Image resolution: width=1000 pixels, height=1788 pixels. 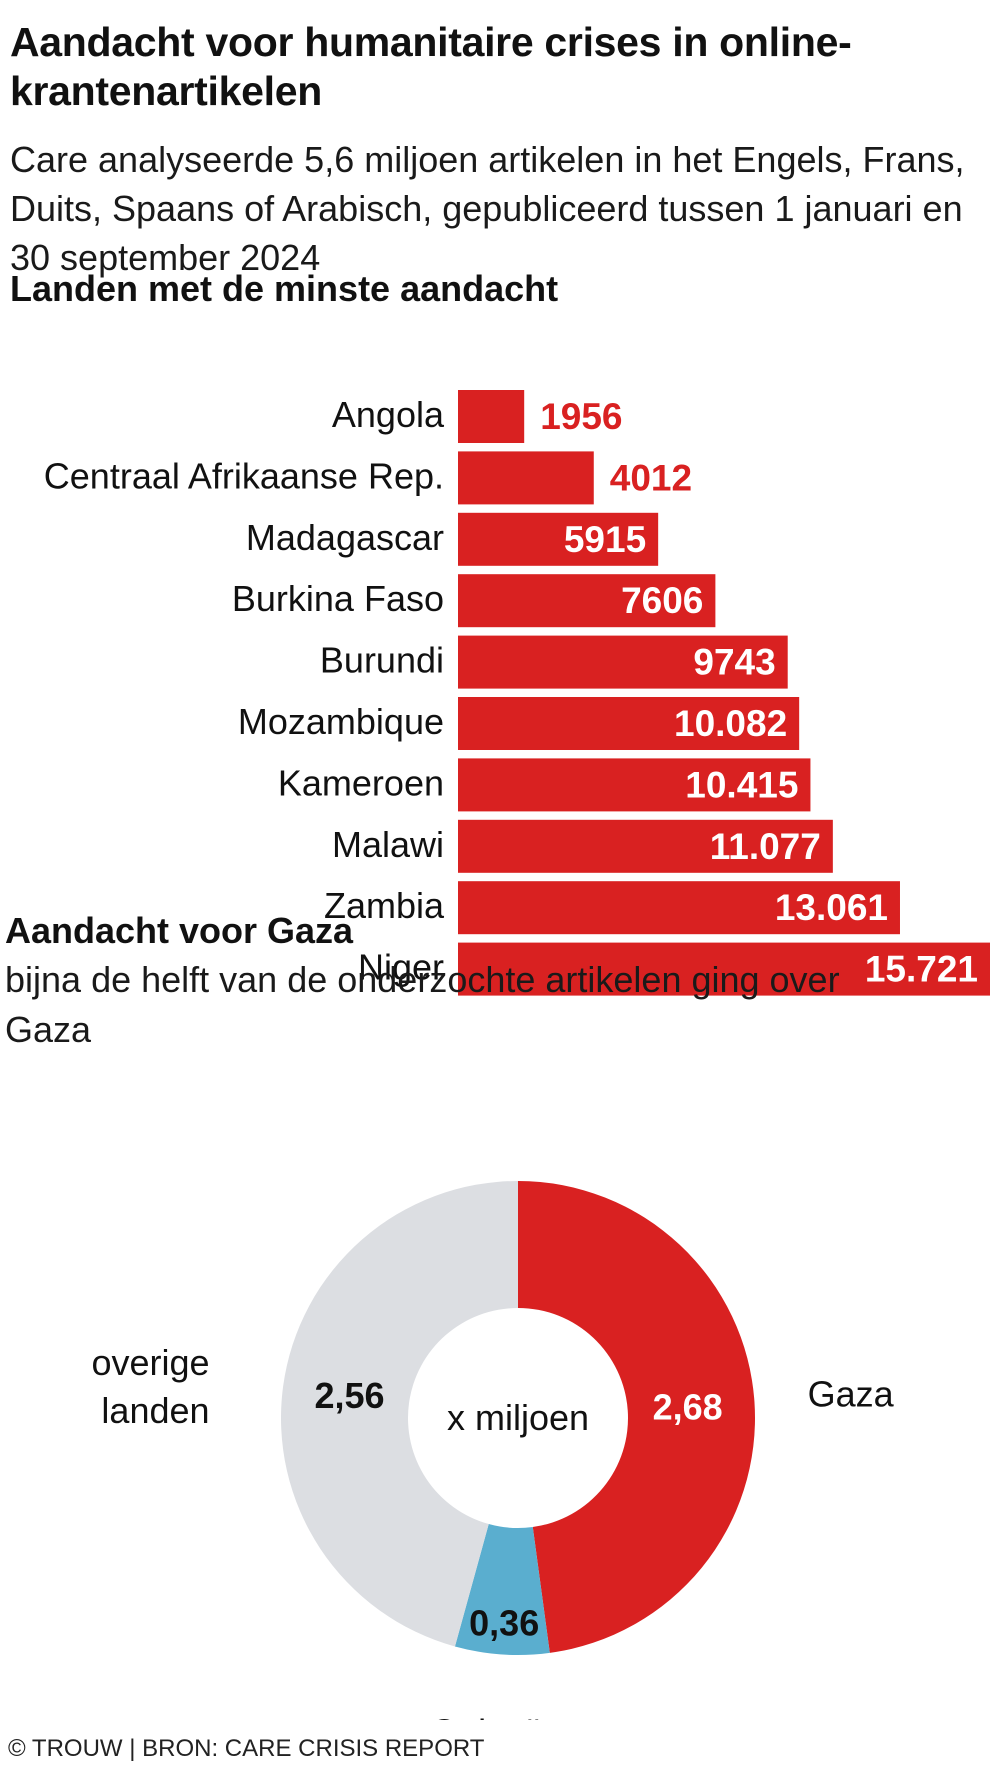 I want to click on donut-slice-oekra-ne, so click(x=502, y=1589).